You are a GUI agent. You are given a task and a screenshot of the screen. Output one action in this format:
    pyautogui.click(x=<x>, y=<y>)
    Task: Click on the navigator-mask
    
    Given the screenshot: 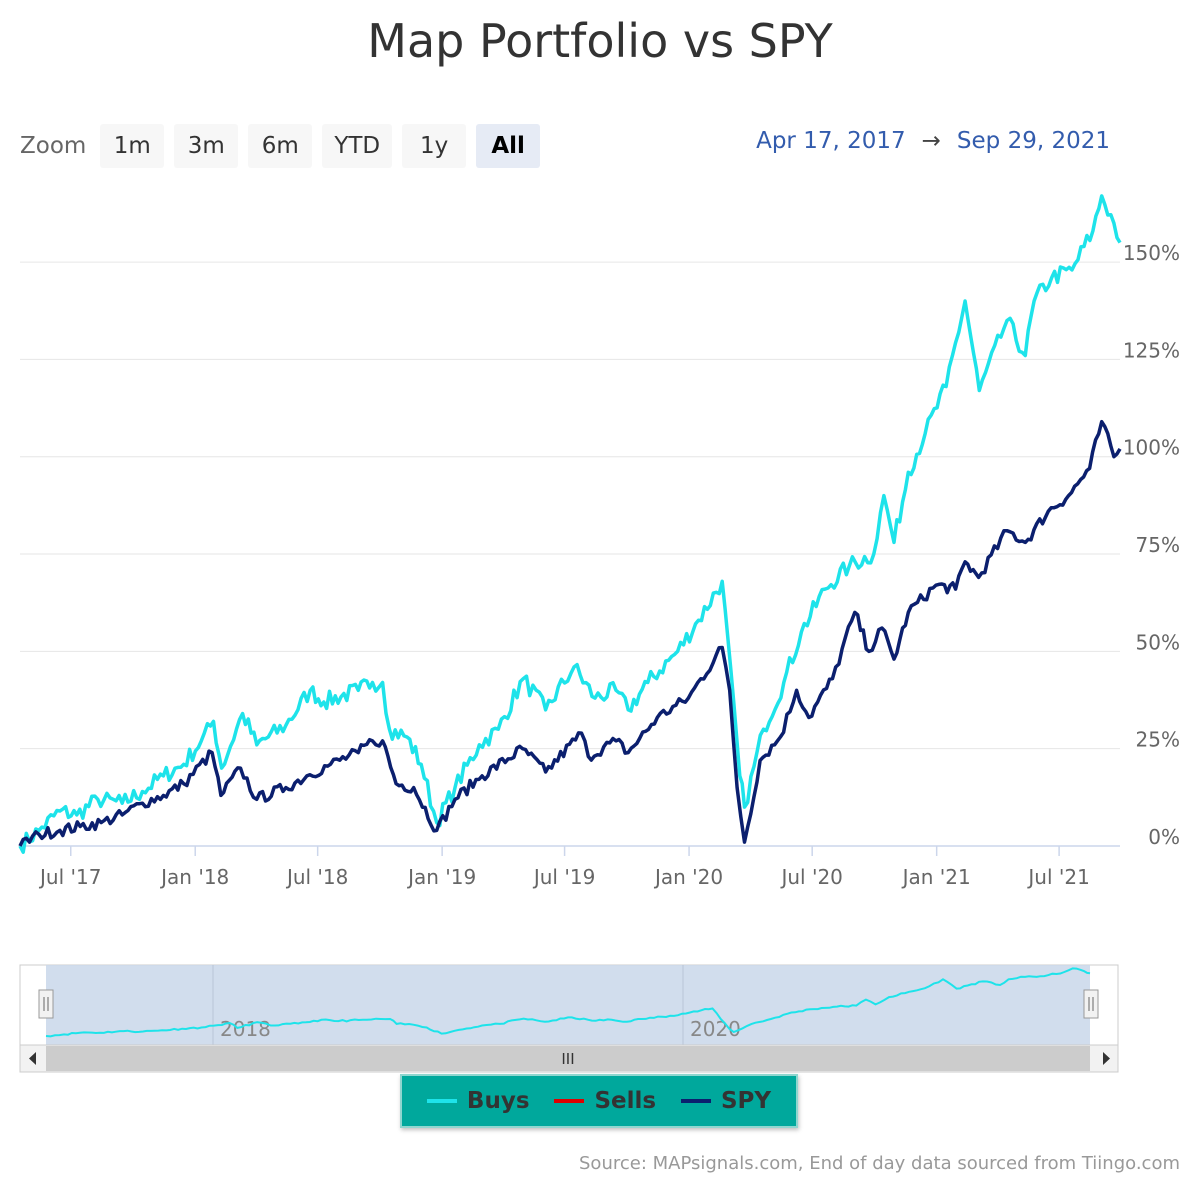 What is the action you would take?
    pyautogui.click(x=568, y=1005)
    